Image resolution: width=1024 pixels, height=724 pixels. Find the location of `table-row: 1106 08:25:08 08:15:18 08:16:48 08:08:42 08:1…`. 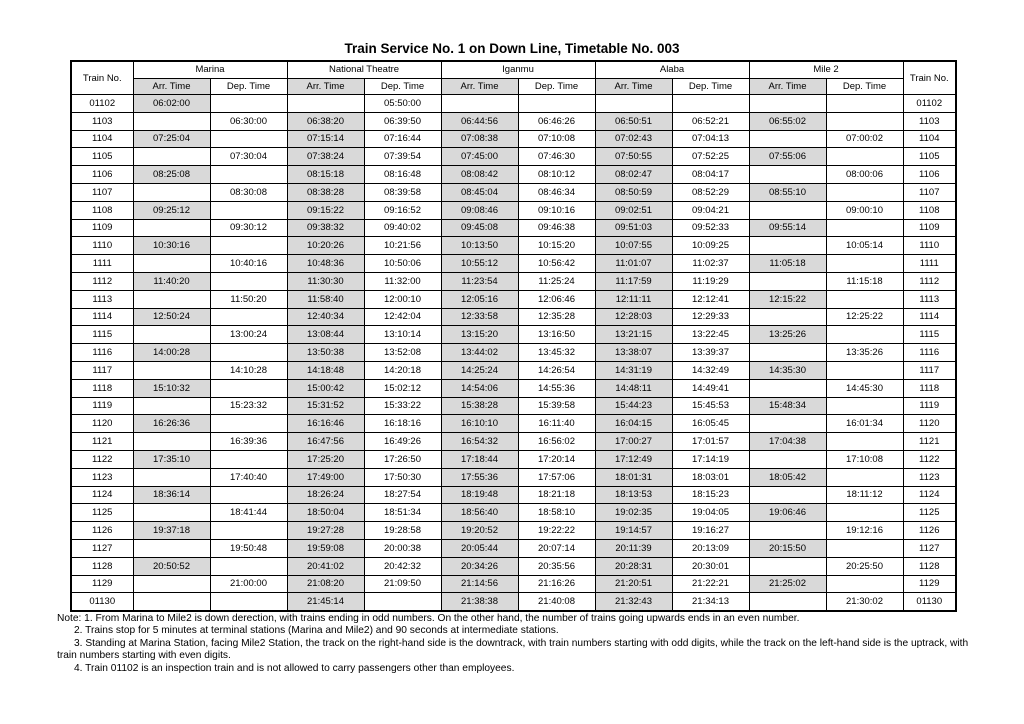

table-row: 1106 08:25:08 08:15:18 08:16:48 08:08:42 08:1… is located at coordinates (513, 174).